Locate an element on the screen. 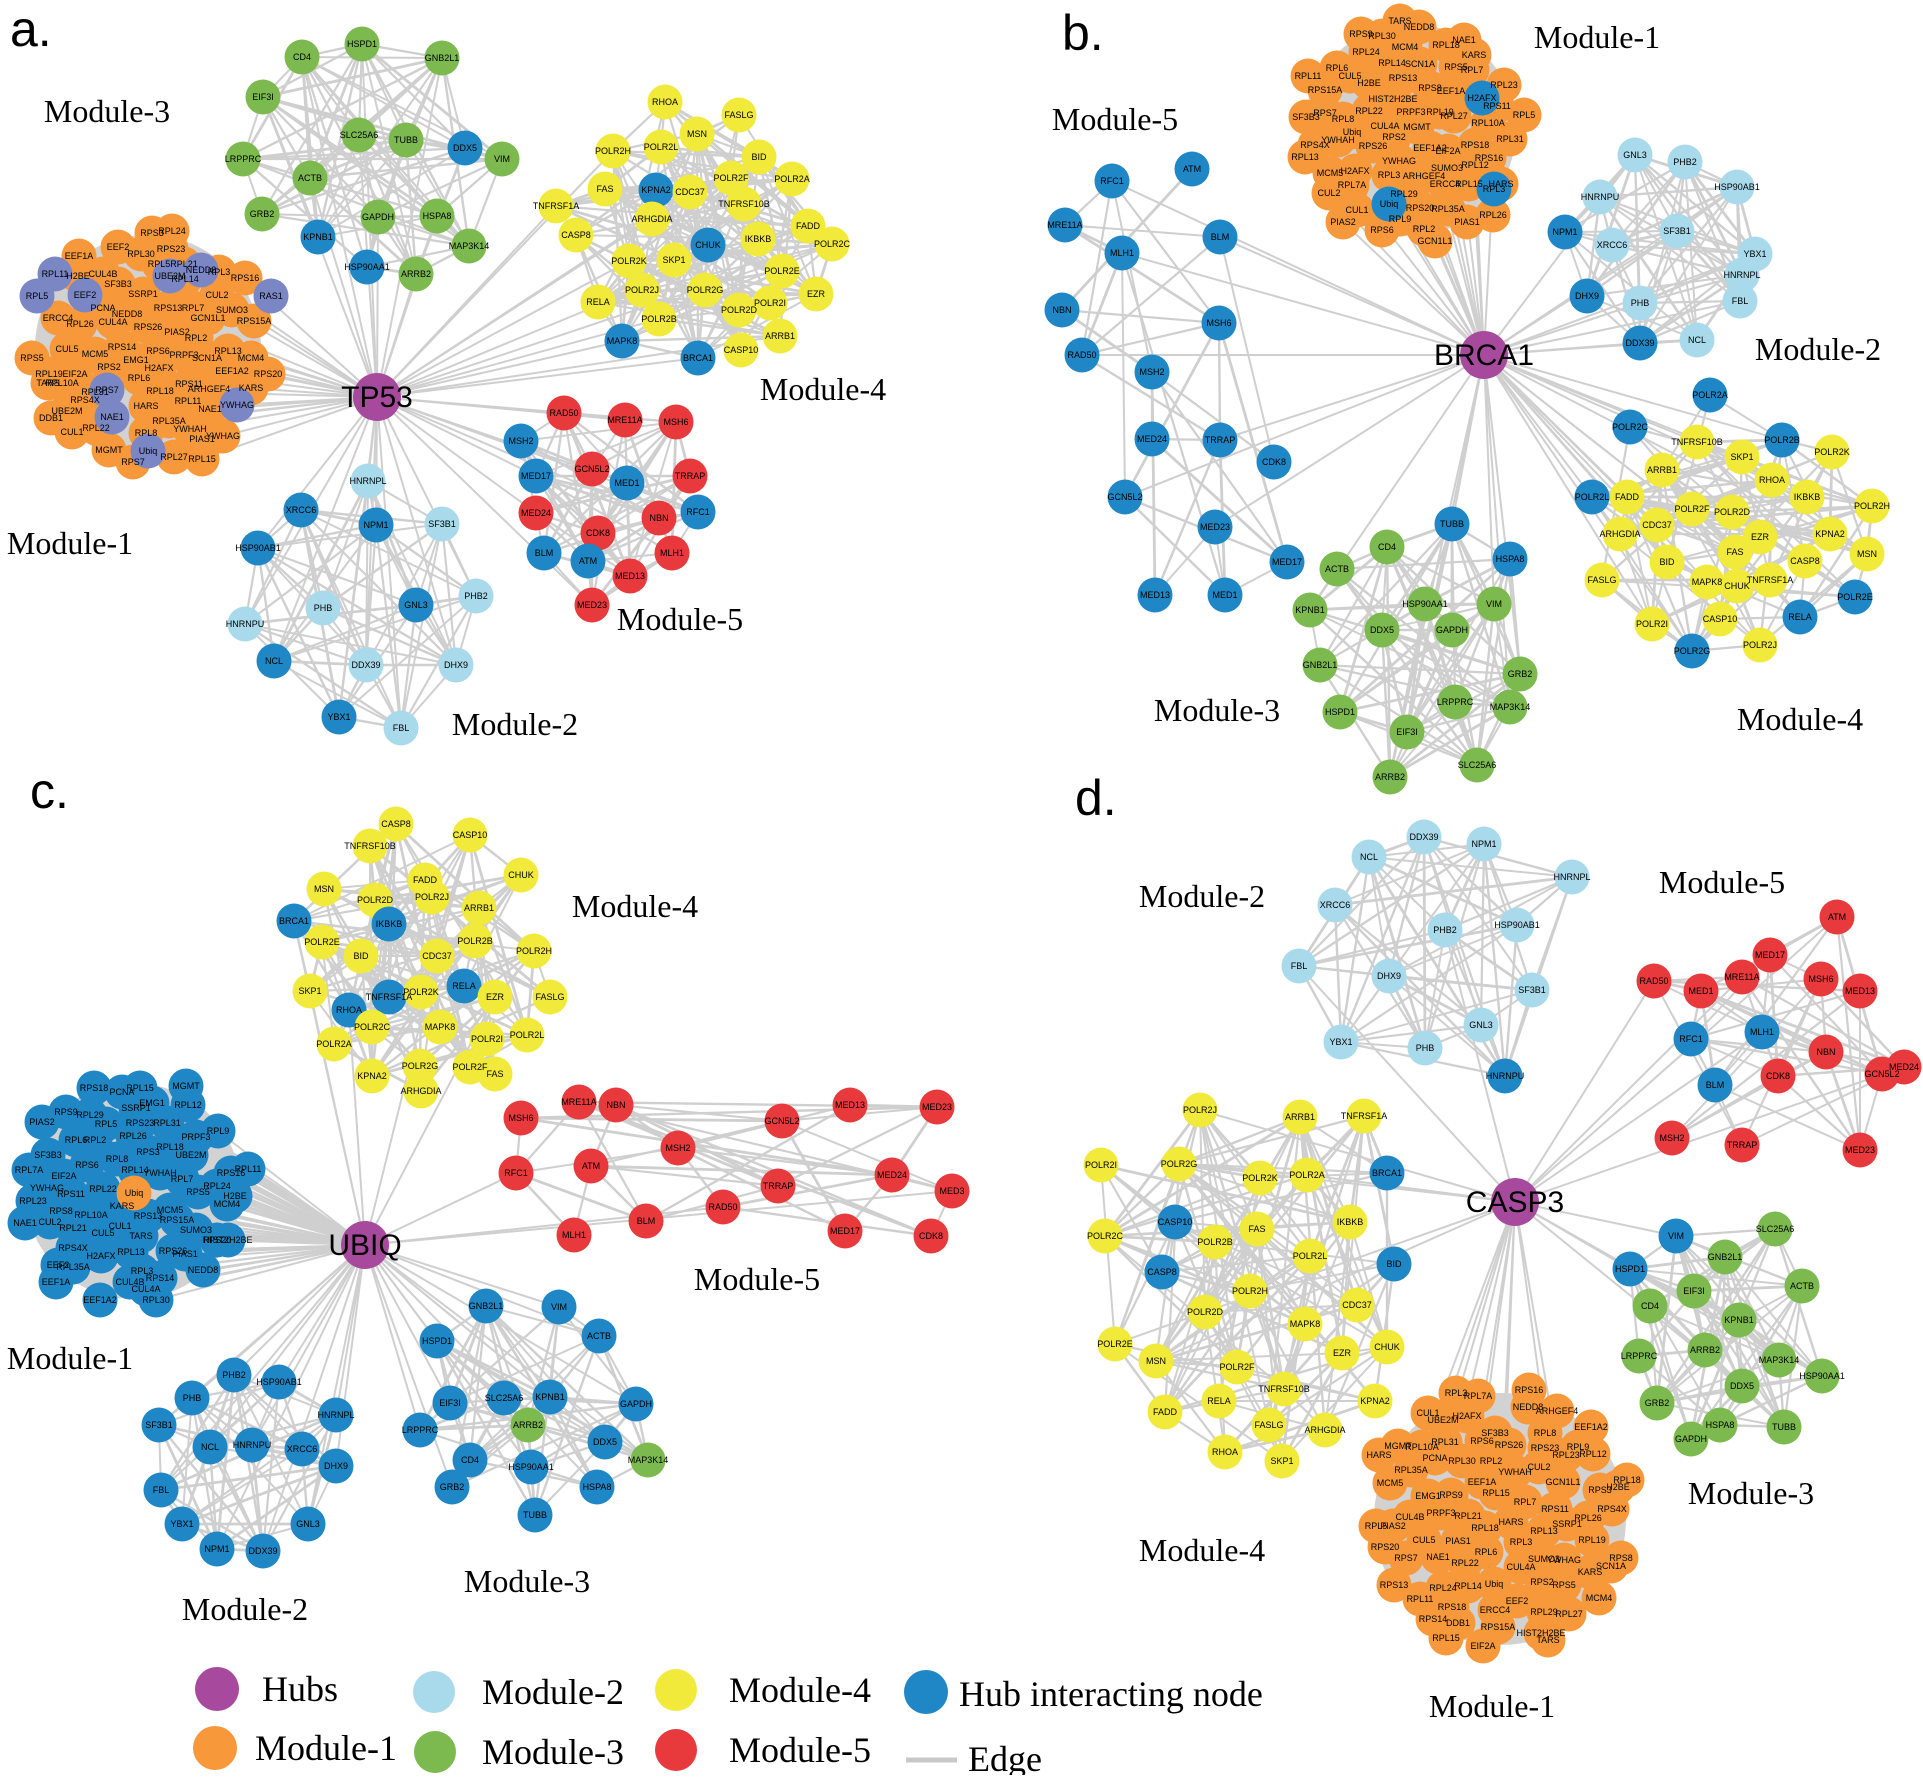 The height and width of the screenshot is (1780, 1923). svg-text: CDC37 is located at coordinates (437, 956).